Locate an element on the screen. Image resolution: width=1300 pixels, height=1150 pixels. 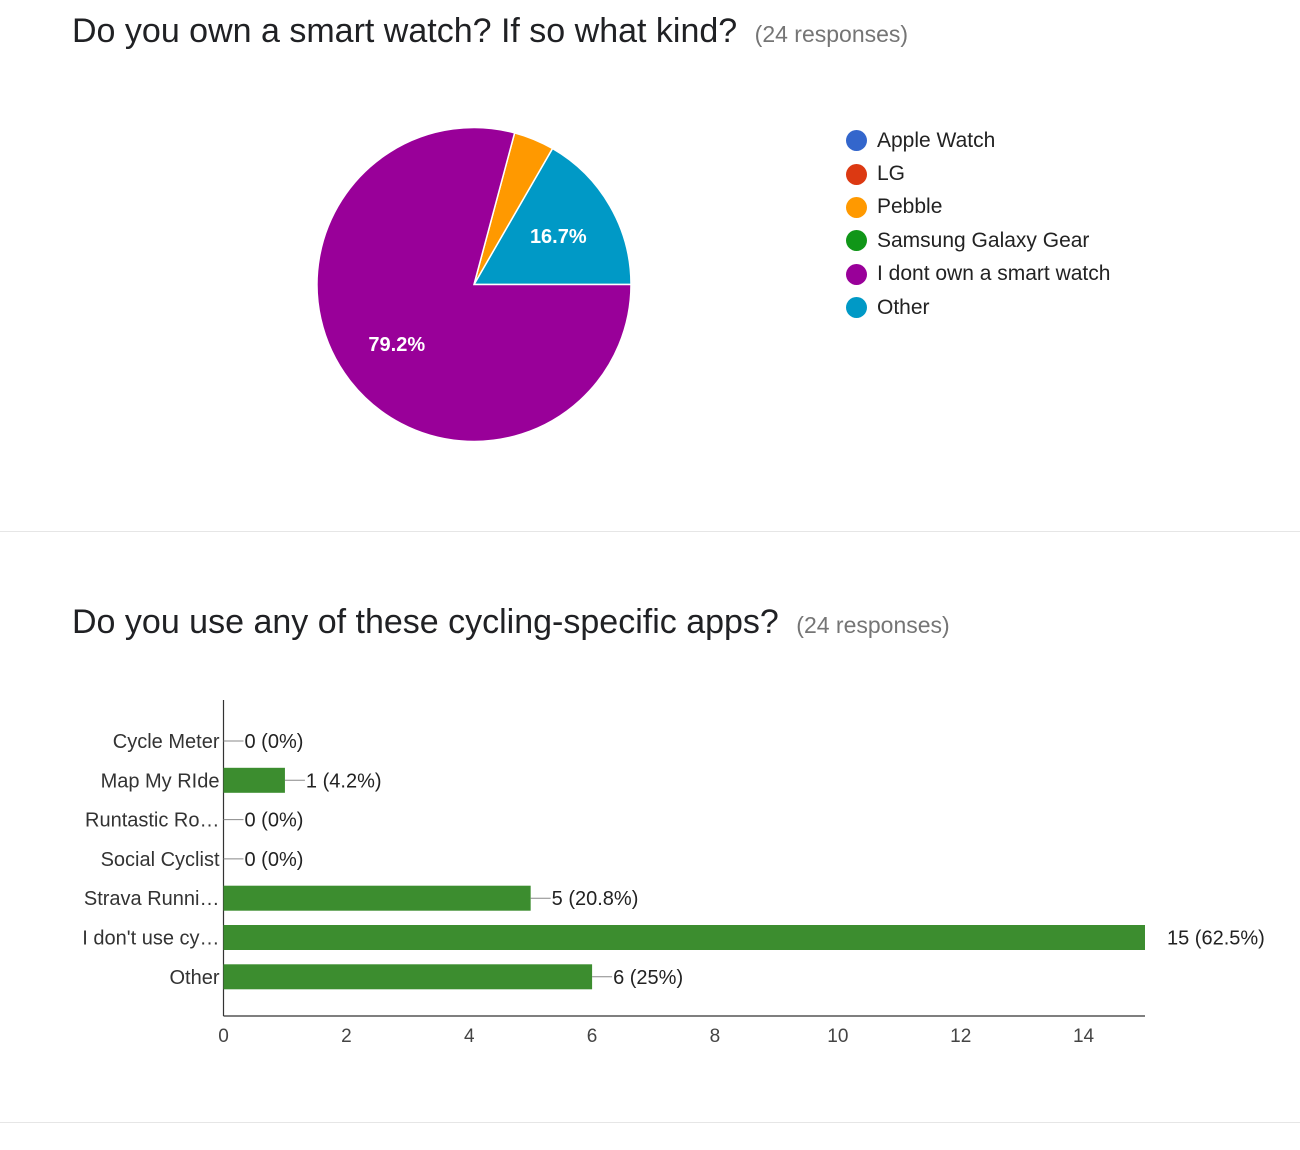
legend-item-lg: LG is located at coordinates (978, 173).